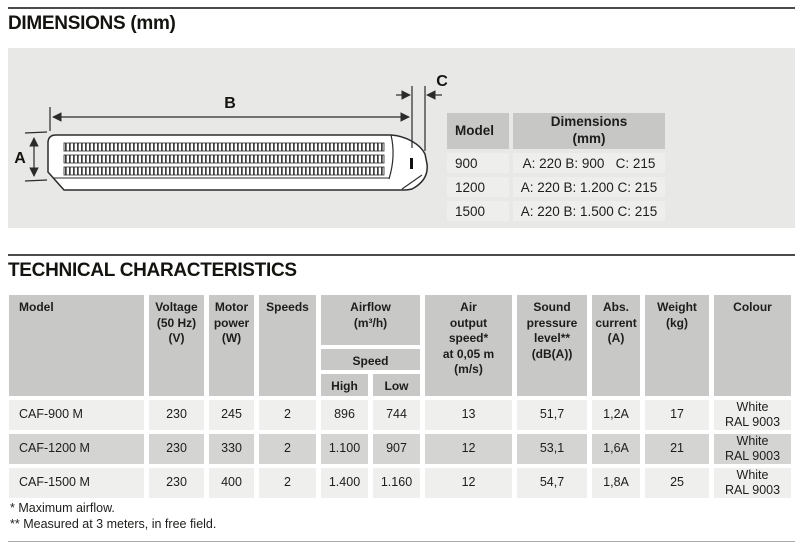  I want to click on tech-header-row-3: High Low, so click(400, 384).